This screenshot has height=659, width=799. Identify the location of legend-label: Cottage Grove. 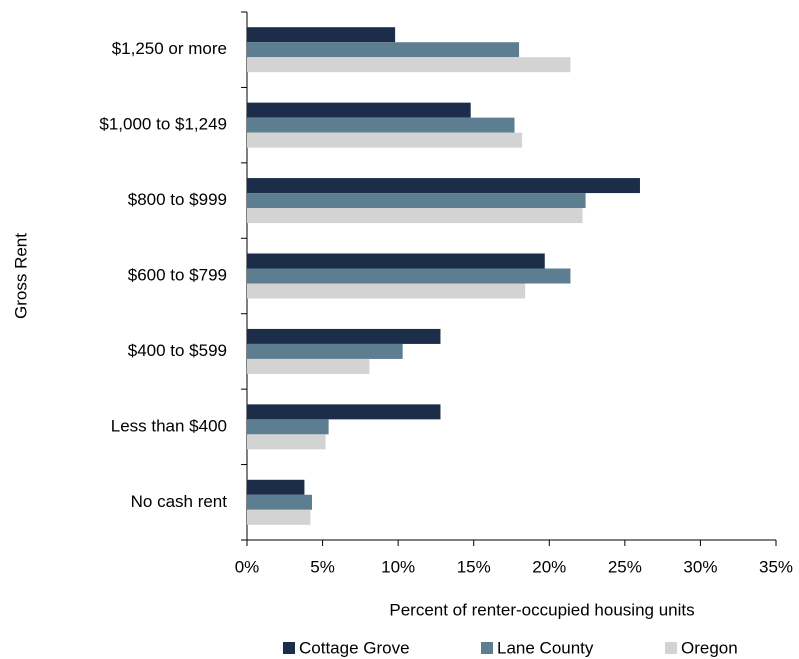
(354, 647).